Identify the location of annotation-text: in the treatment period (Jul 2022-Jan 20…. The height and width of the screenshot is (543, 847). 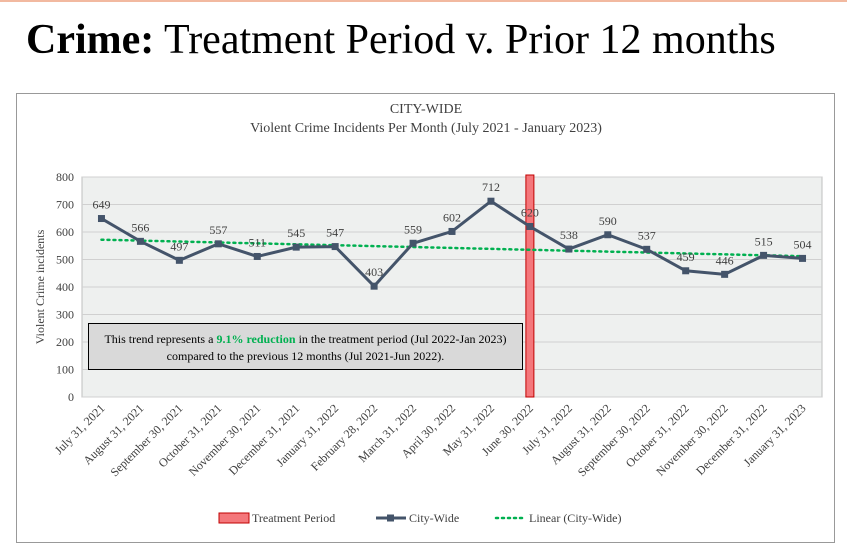
(336, 347).